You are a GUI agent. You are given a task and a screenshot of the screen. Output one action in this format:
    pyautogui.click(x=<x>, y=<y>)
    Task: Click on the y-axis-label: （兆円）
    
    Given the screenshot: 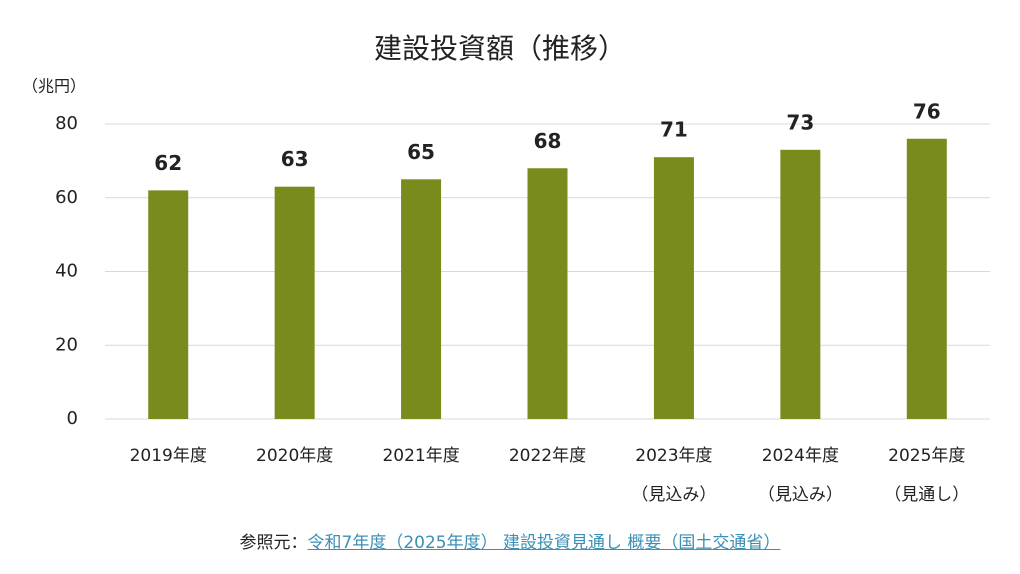 What is the action you would take?
    pyautogui.click(x=54, y=86)
    